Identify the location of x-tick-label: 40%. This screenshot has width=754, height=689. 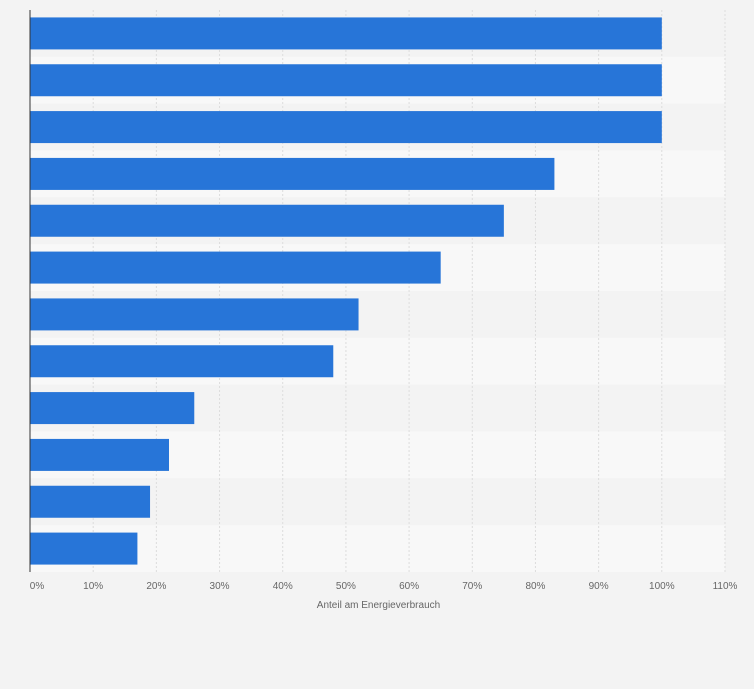
(283, 586).